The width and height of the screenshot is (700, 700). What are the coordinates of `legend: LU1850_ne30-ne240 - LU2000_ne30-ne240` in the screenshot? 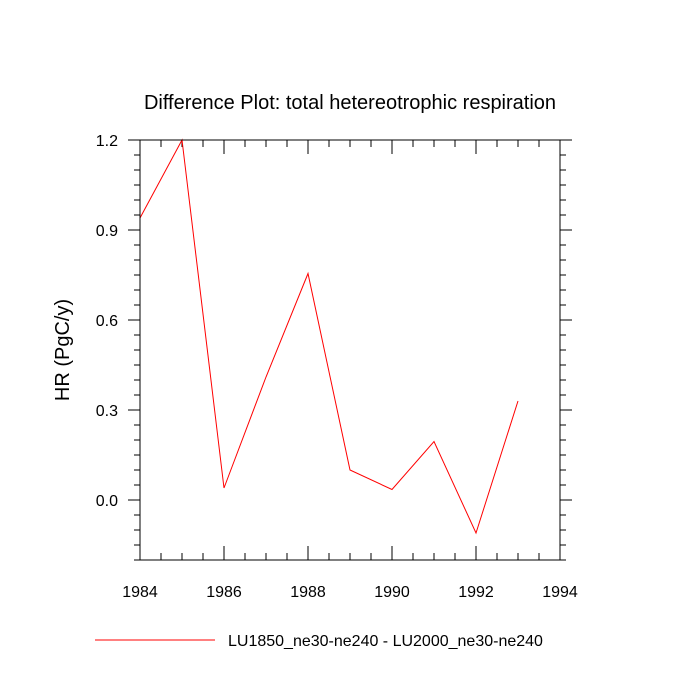 It's located at (319, 641).